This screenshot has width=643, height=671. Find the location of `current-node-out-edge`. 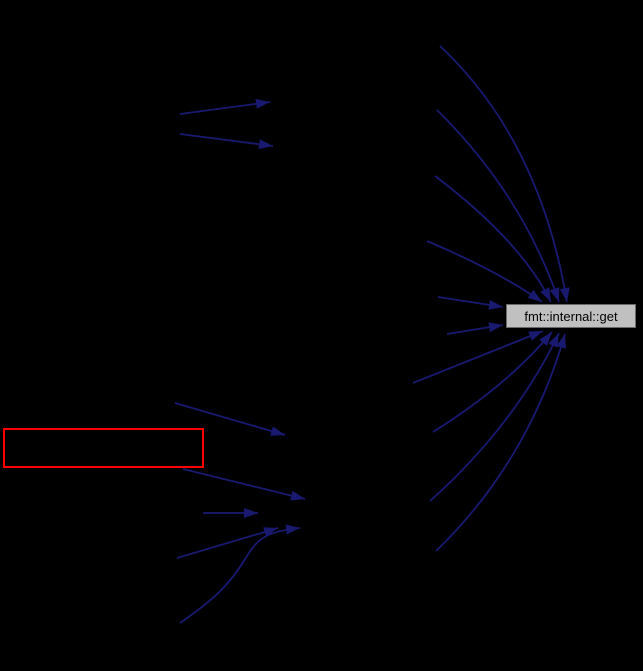

current-node-out-edge is located at coordinates (244, 484).